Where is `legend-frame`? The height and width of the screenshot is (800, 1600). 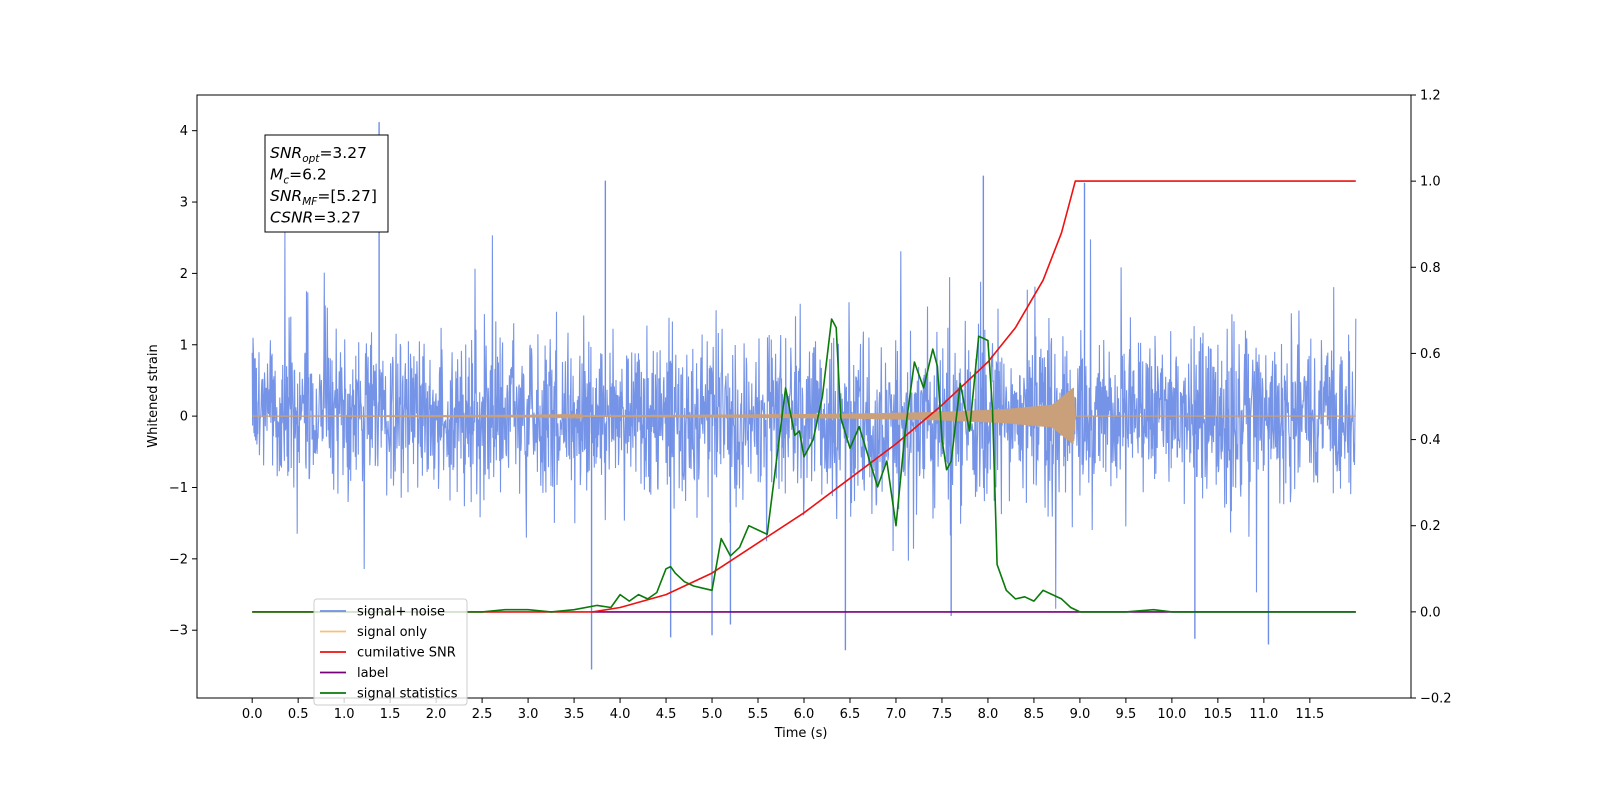 legend-frame is located at coordinates (390, 652).